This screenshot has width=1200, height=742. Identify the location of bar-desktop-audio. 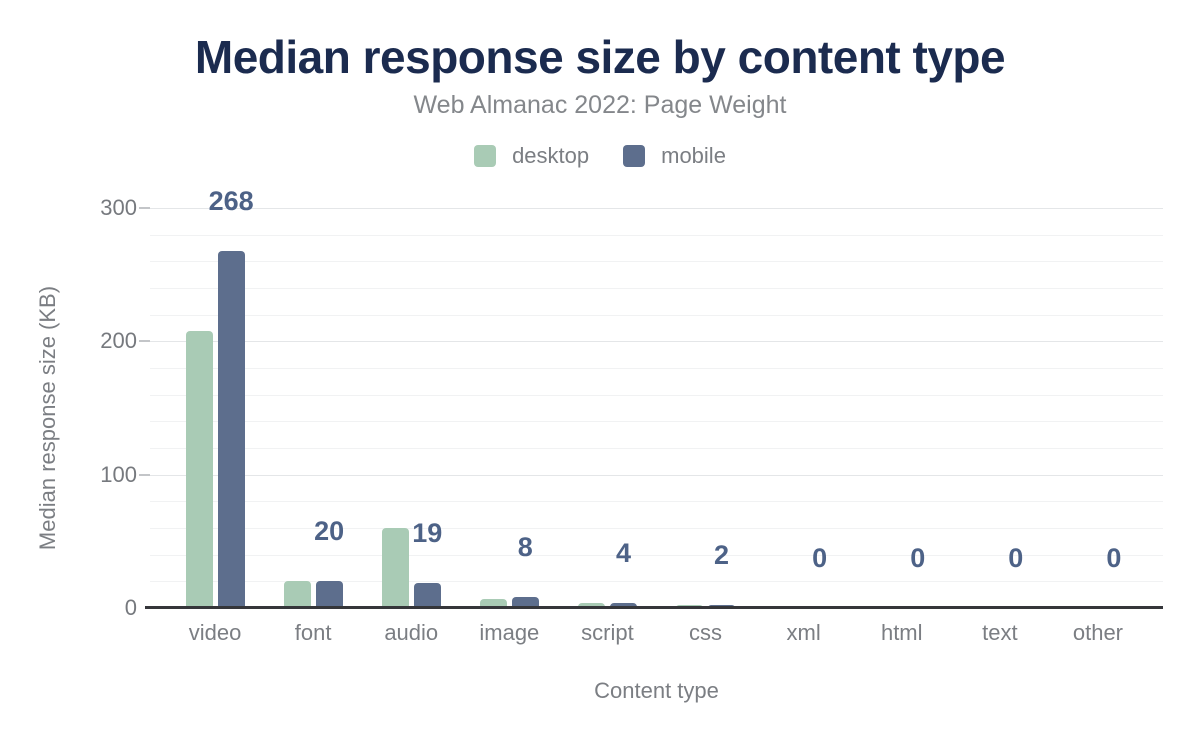
(395, 568).